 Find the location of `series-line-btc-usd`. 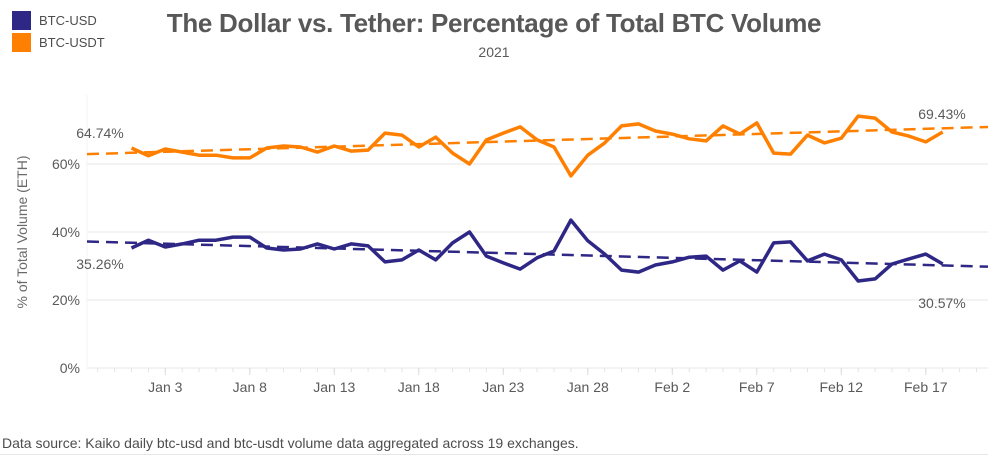

series-line-btc-usd is located at coordinates (537, 250).